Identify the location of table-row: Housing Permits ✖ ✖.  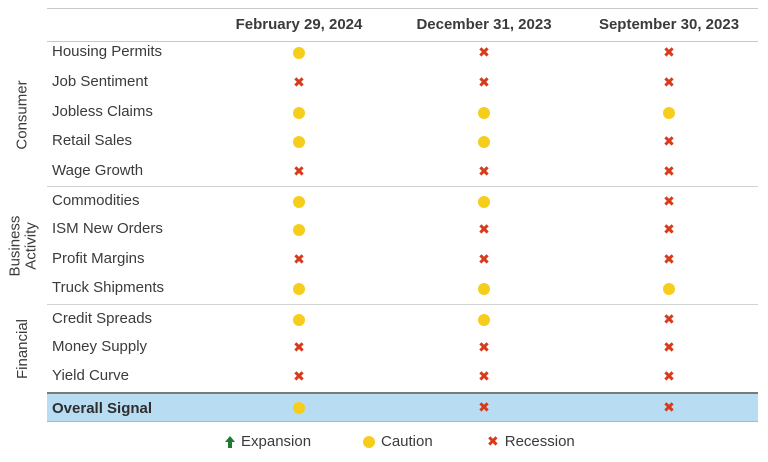
(402, 52).